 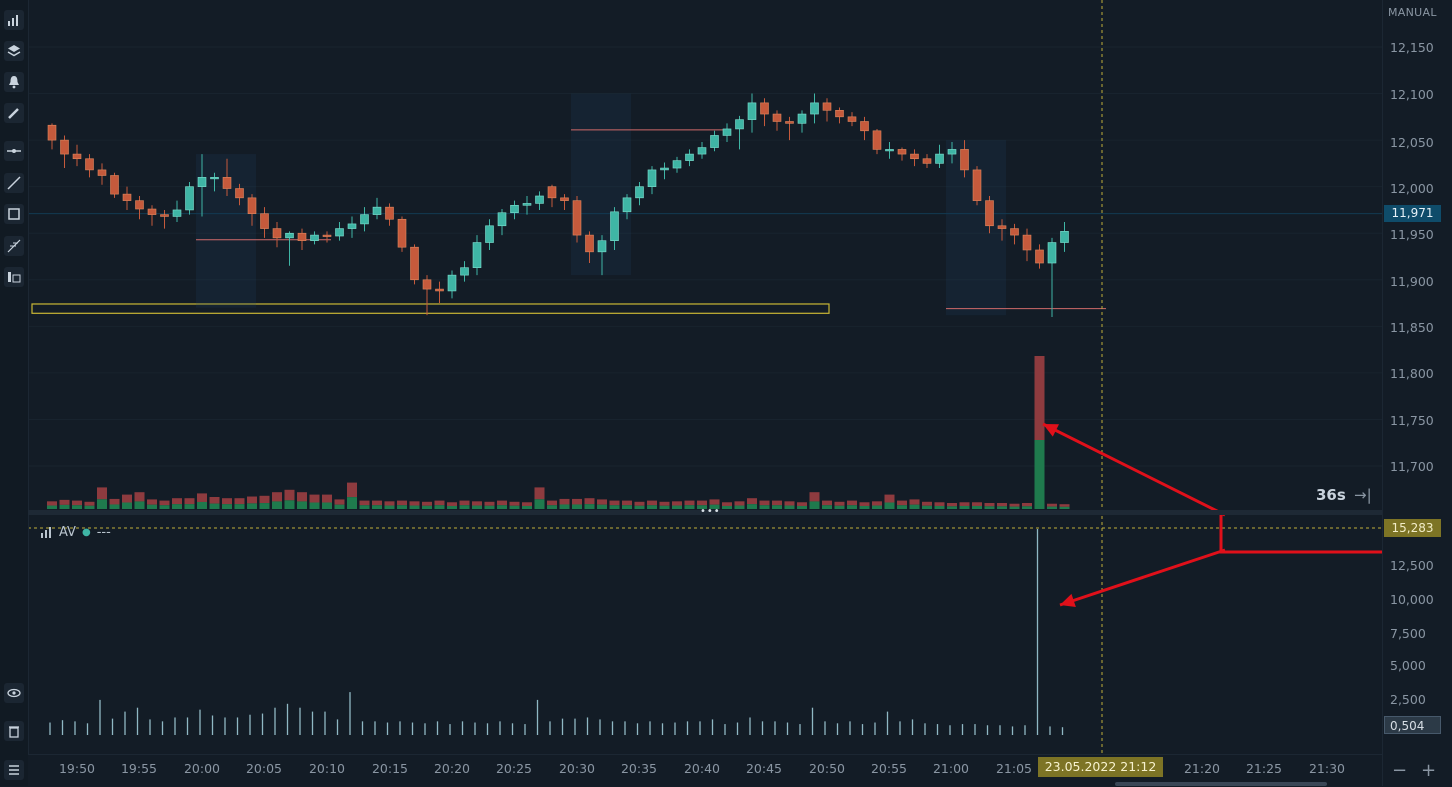 I want to click on pane-resize-handle: •••, so click(x=710, y=511).